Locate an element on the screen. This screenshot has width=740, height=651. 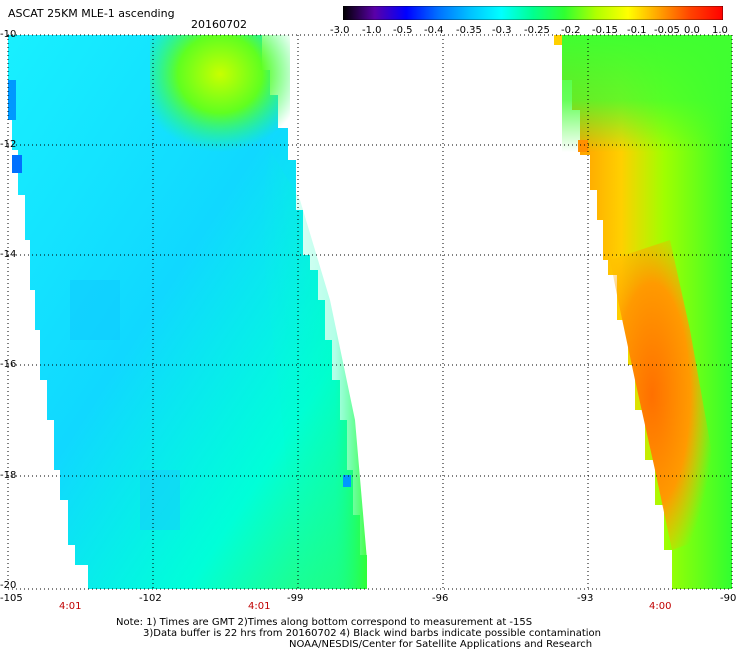
lat-label: -18 is located at coordinates (8, 475).